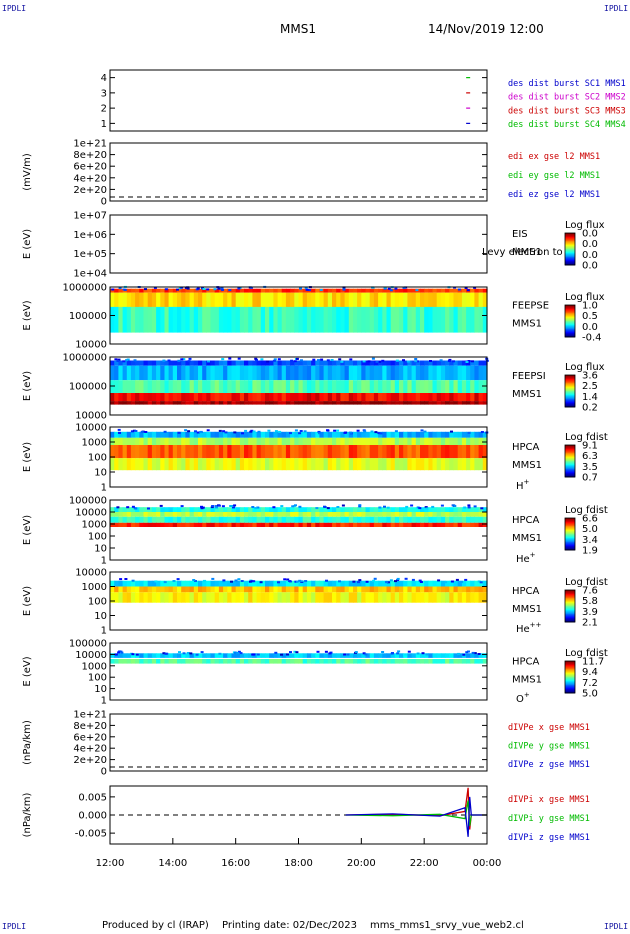 Image resolution: width=630 pixels, height=934 pixels. Describe the element at coordinates (590, 234) in the screenshot. I see `colorbar-tick-label: 0.0` at that location.